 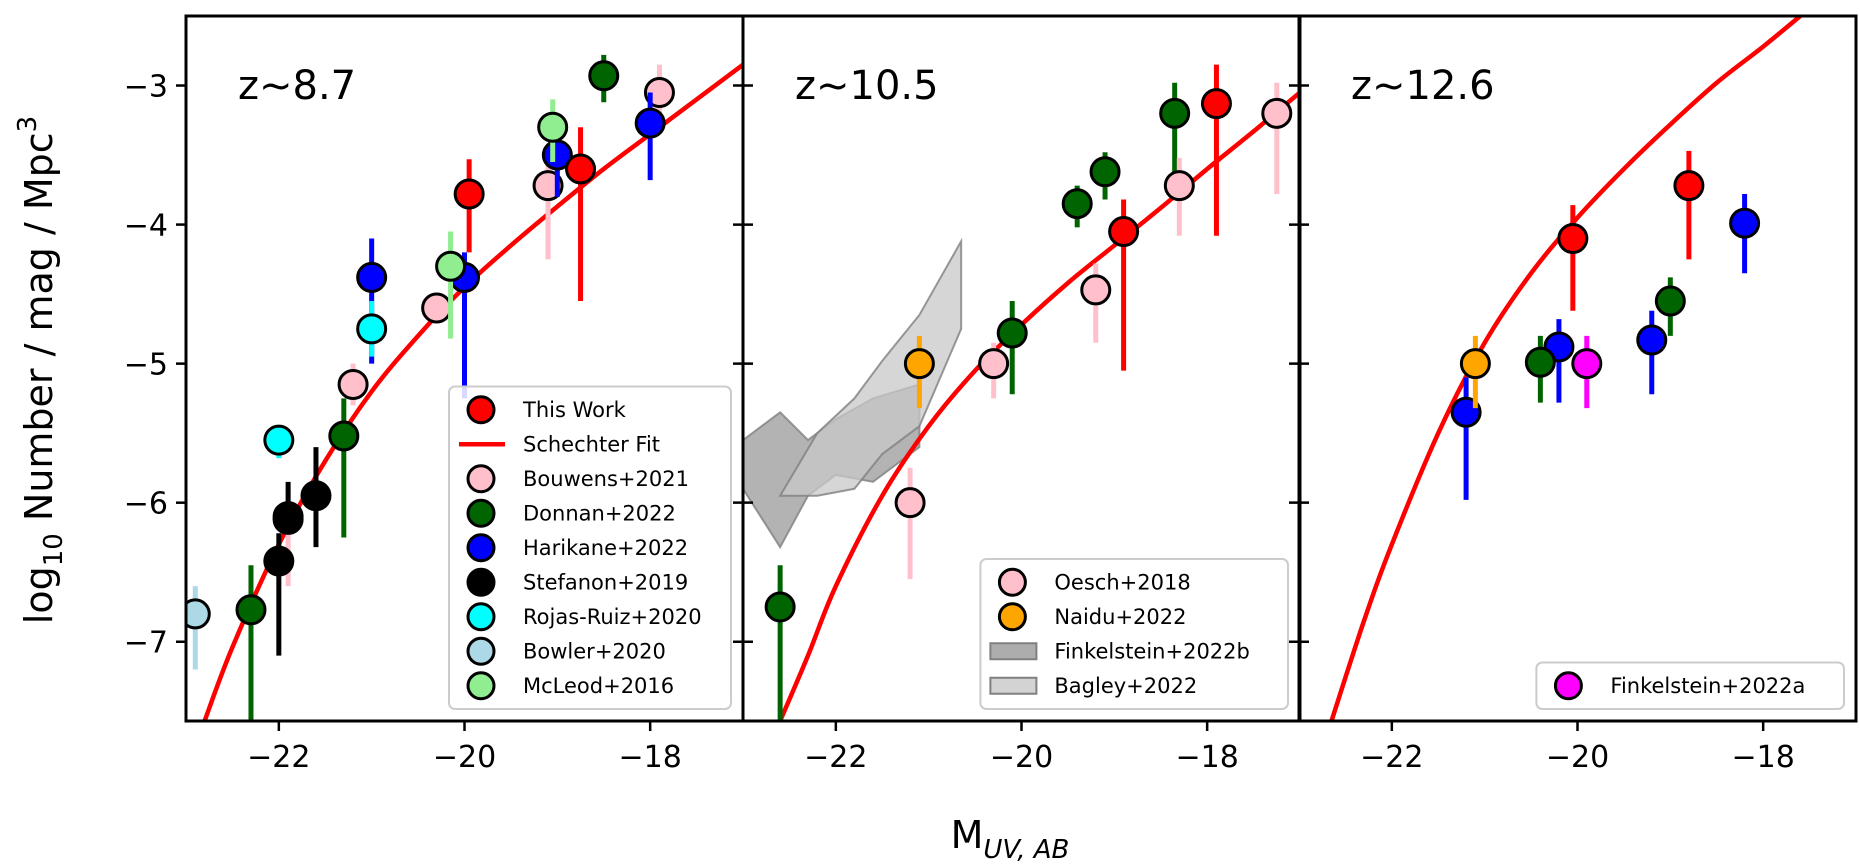 What do you see at coordinates (606, 479) in the screenshot?
I see `legend-label: Bouwens+2021` at bounding box center [606, 479].